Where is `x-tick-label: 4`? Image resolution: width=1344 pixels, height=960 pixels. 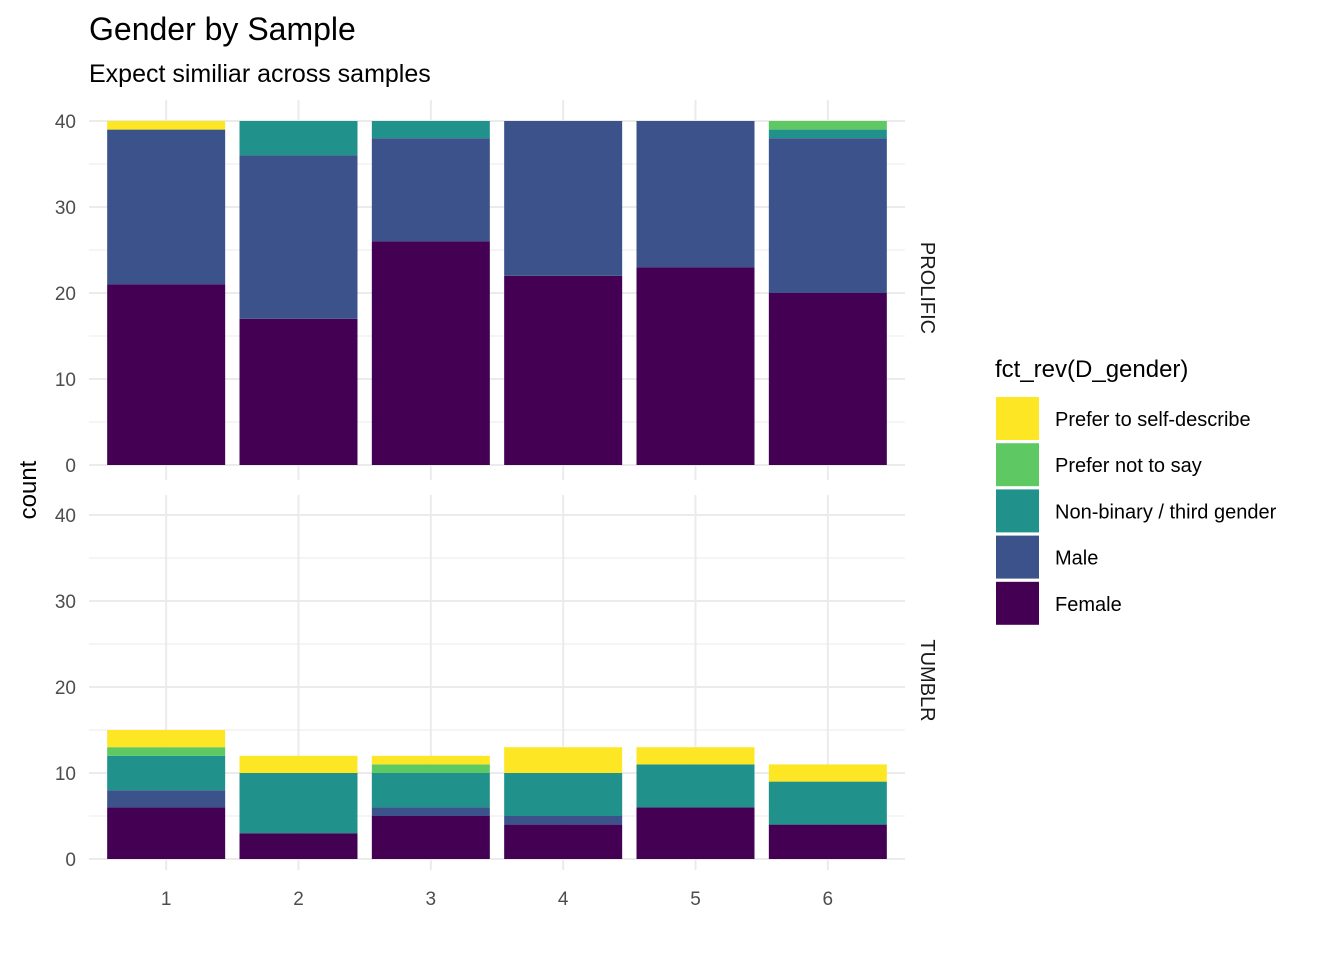
x-tick-label: 4 is located at coordinates (563, 899).